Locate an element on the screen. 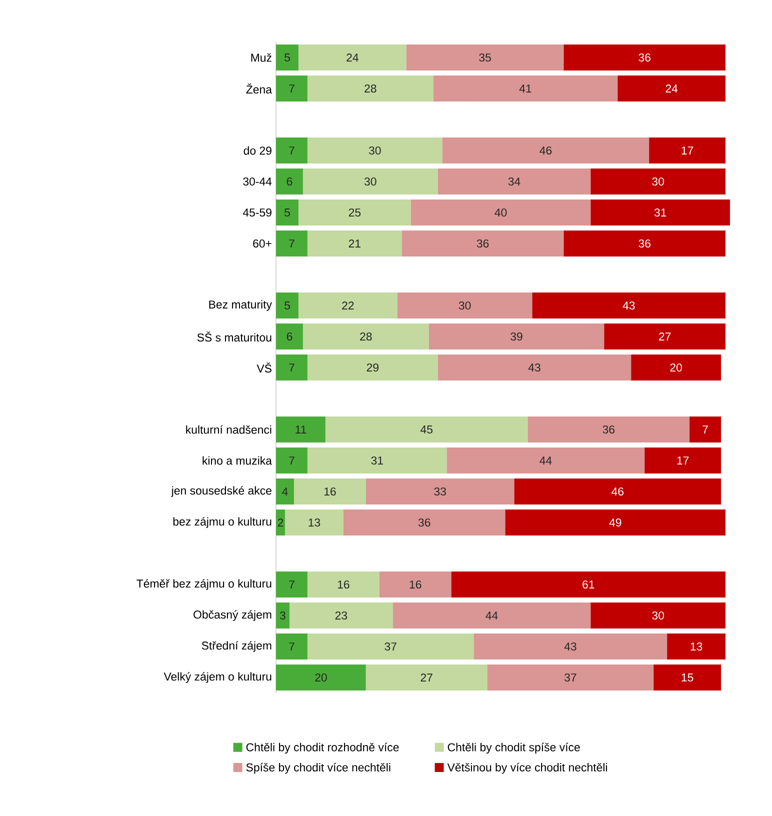 This screenshot has width=772, height=816. data-label: 61 is located at coordinates (588, 584).